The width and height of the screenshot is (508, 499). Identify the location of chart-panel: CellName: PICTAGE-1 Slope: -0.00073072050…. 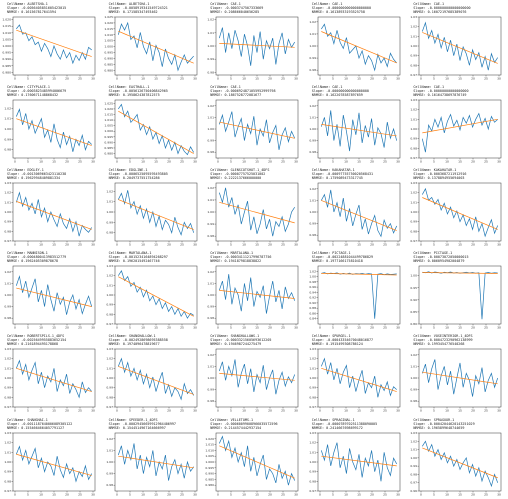
(457, 290).